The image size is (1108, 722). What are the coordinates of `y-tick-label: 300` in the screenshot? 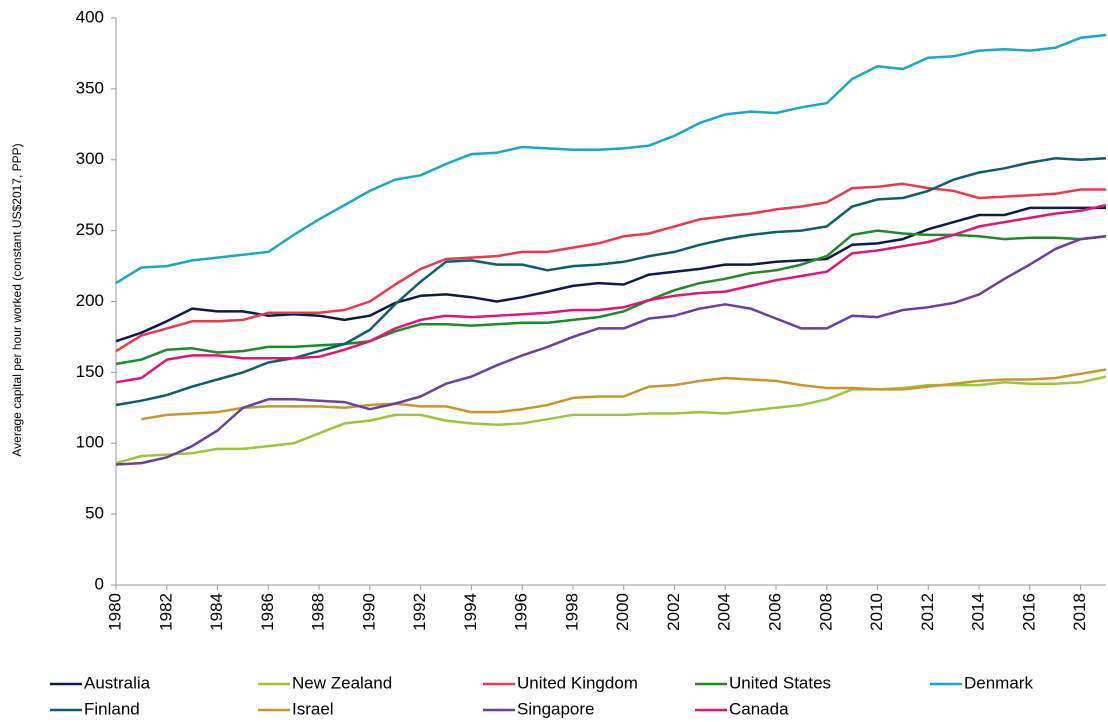 It's located at (90, 158).